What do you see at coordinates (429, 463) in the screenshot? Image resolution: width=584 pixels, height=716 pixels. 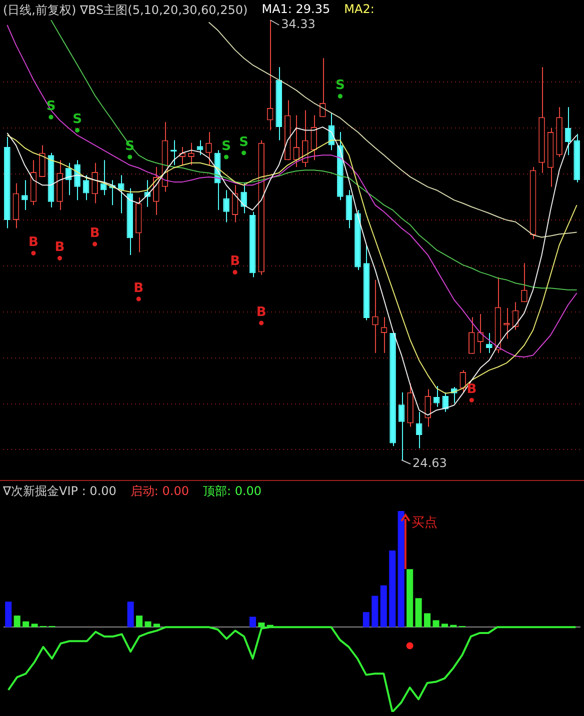 I see `annotation: 24.63` at bounding box center [429, 463].